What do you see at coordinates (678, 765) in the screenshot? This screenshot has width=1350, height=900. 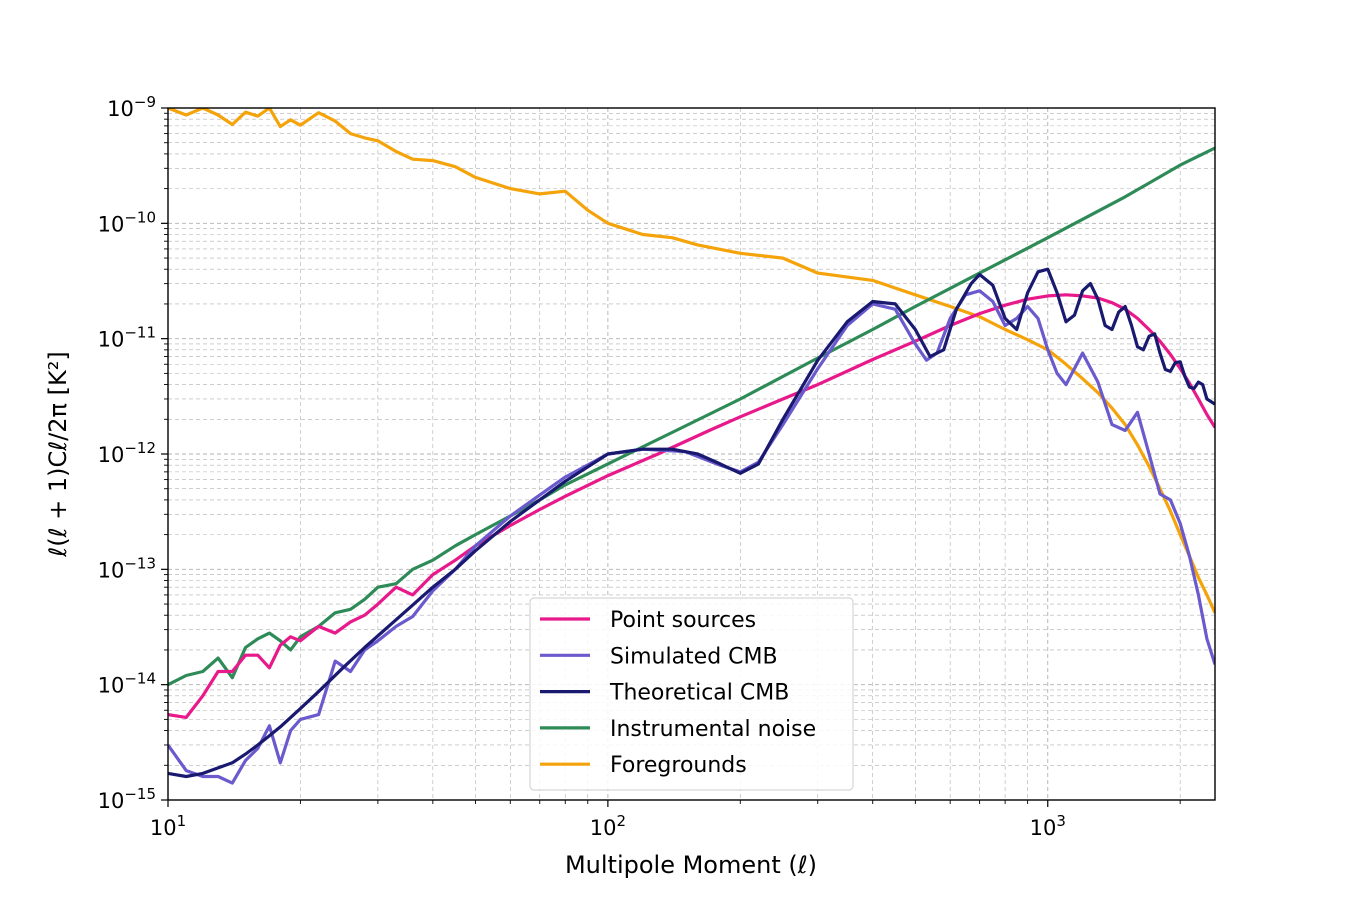 I see `legend-label: Foregrounds` at bounding box center [678, 765].